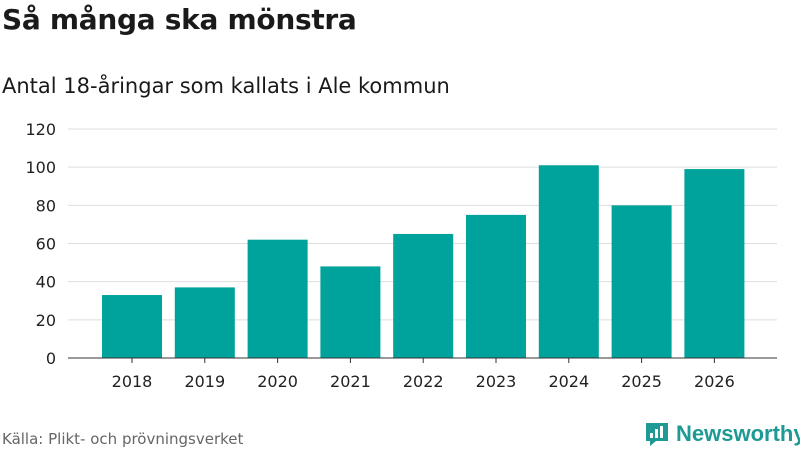 Image resolution: width=800 pixels, height=450 pixels. What do you see at coordinates (641, 381) in the screenshot?
I see `x-tick-label: 2025` at bounding box center [641, 381].